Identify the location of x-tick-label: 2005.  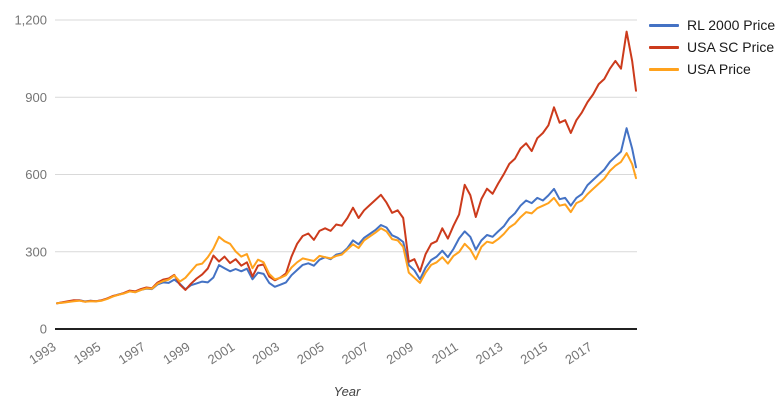
(310, 353).